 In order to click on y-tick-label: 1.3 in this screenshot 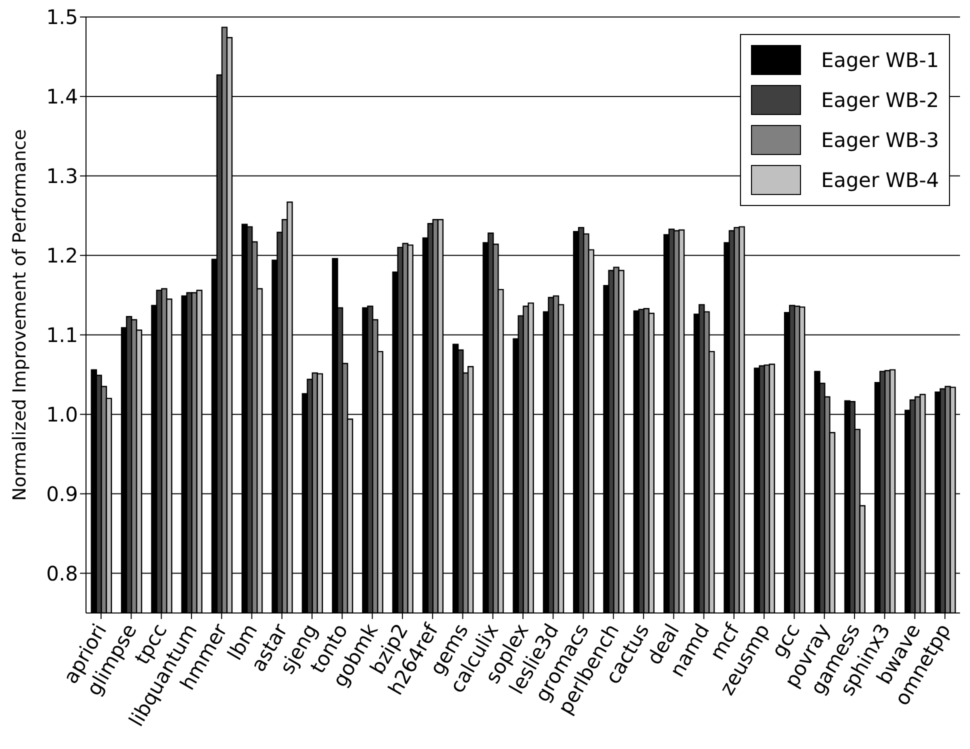, I will do `click(62, 176)`.